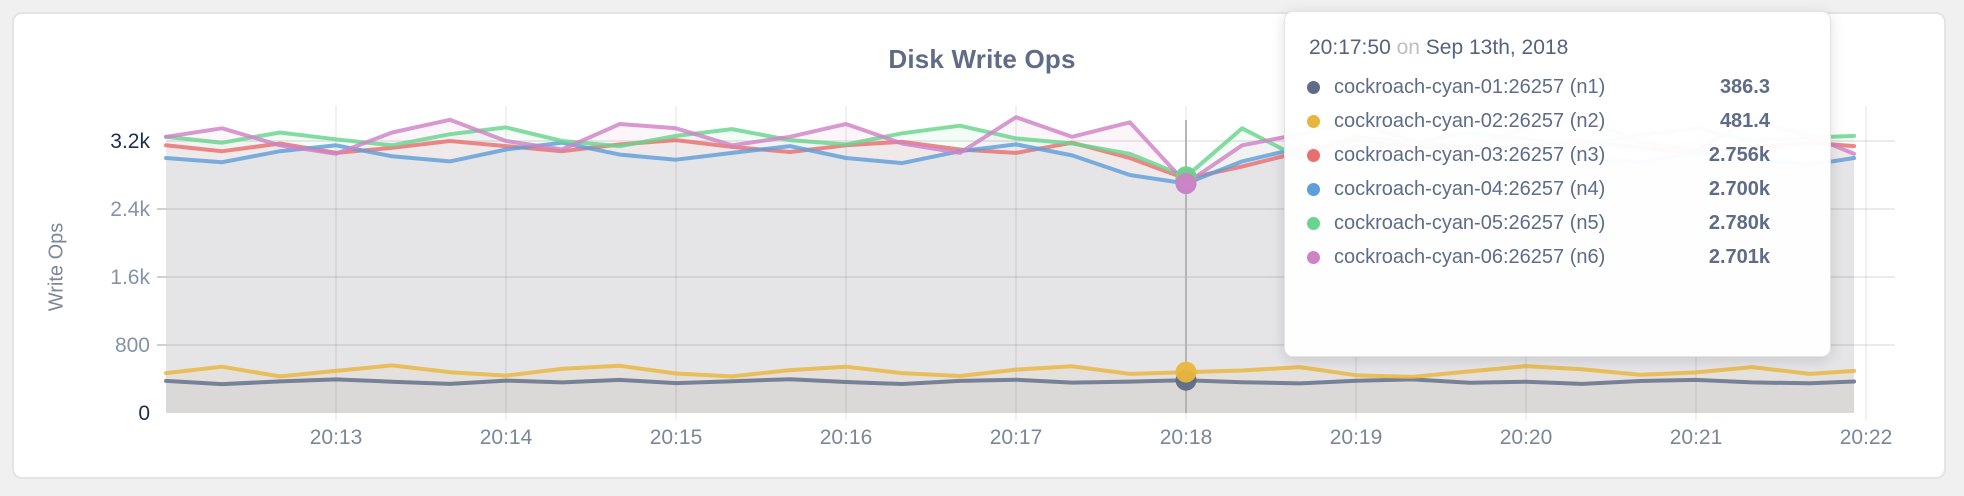  I want to click on tooltip-series-row: cockroach-cyan-05:26257 (n5) 2.780k, so click(1556, 223).